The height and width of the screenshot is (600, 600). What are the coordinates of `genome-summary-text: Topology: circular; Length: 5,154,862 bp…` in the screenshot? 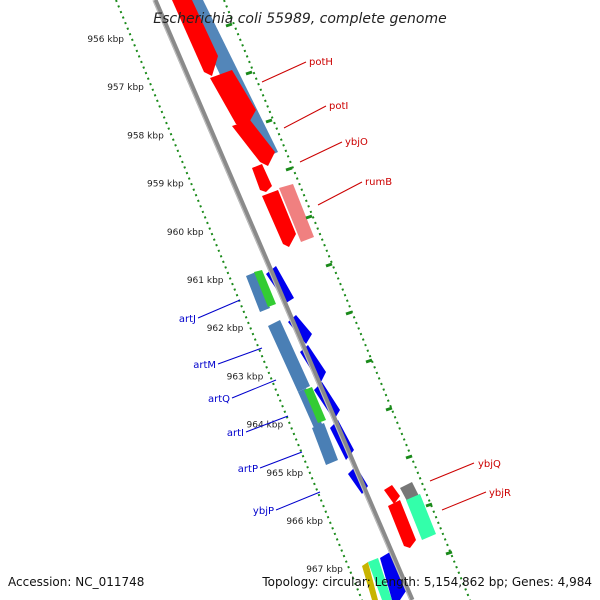 It's located at (426, 582).